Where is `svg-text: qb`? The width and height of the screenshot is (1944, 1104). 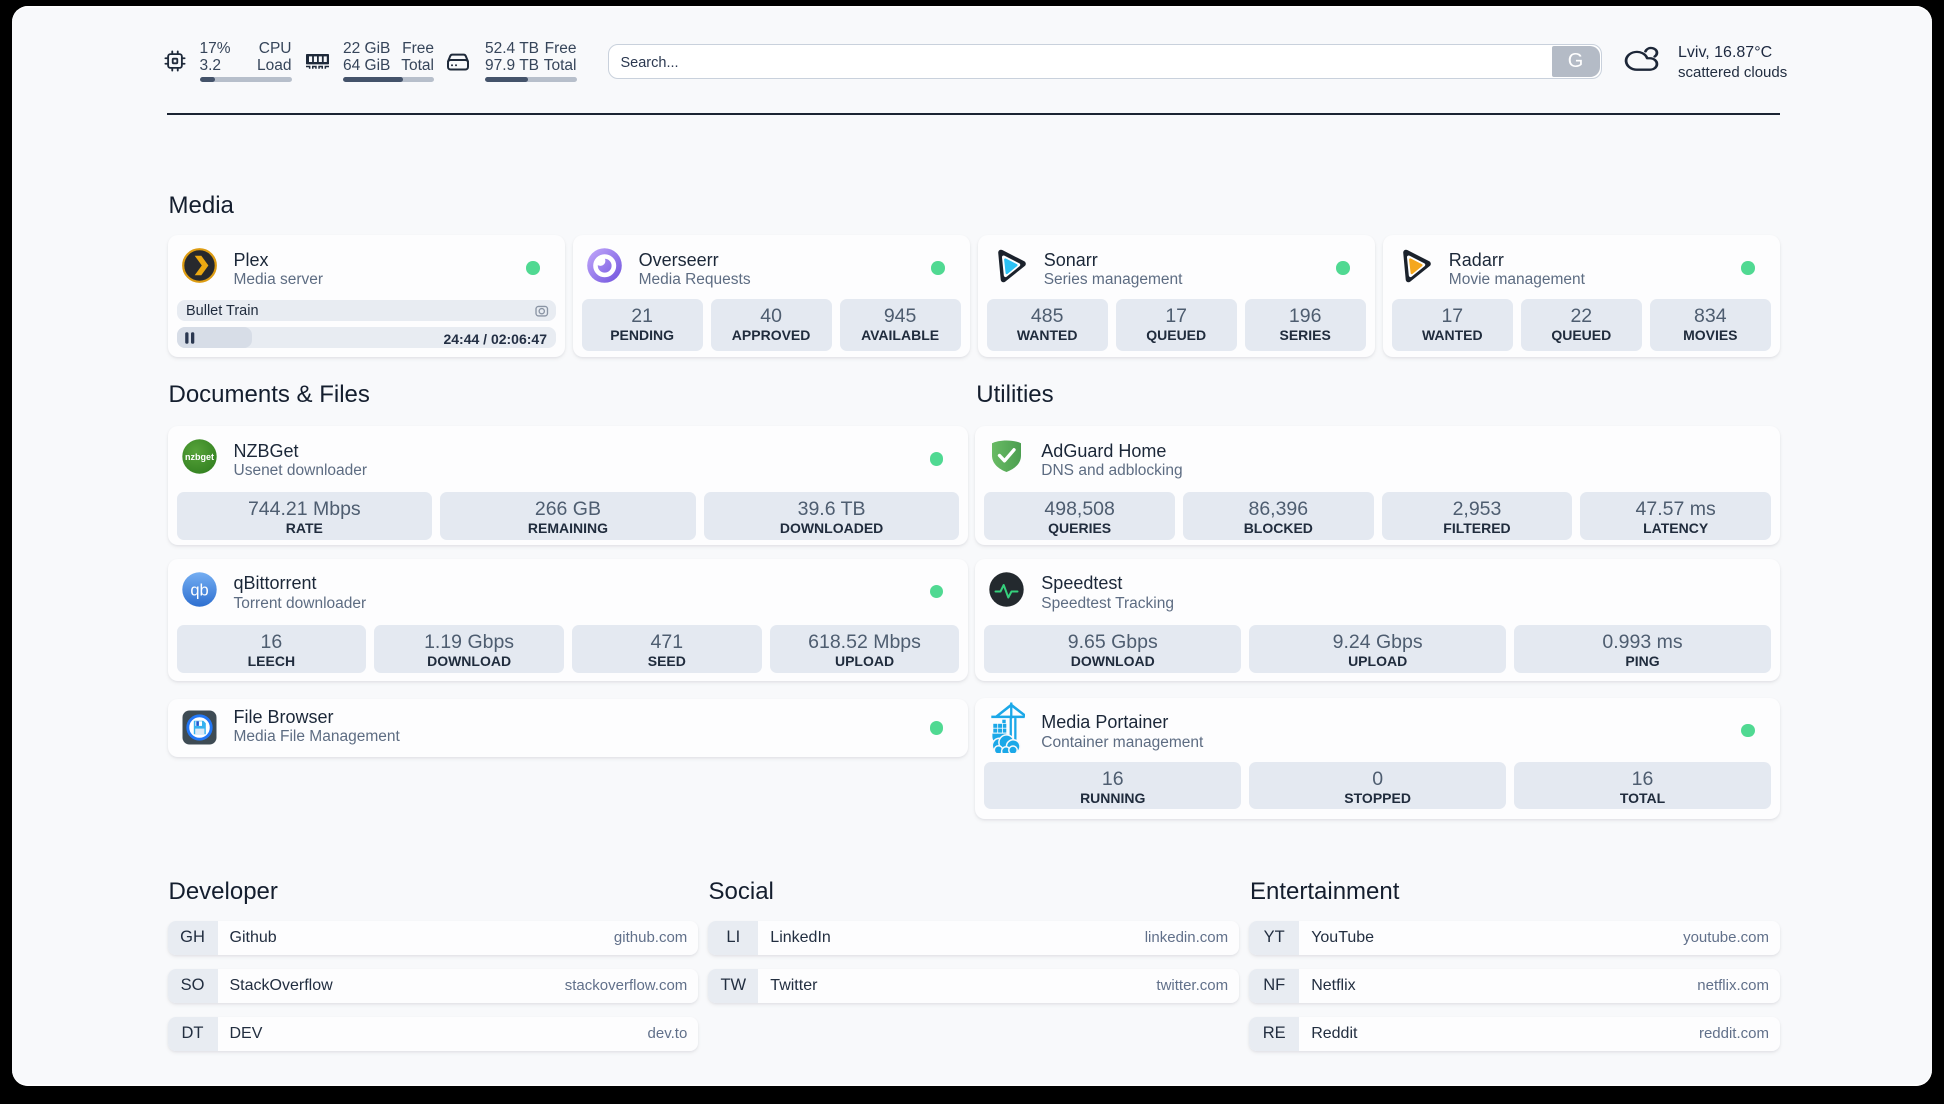
svg-text: qb is located at coordinates (199, 590).